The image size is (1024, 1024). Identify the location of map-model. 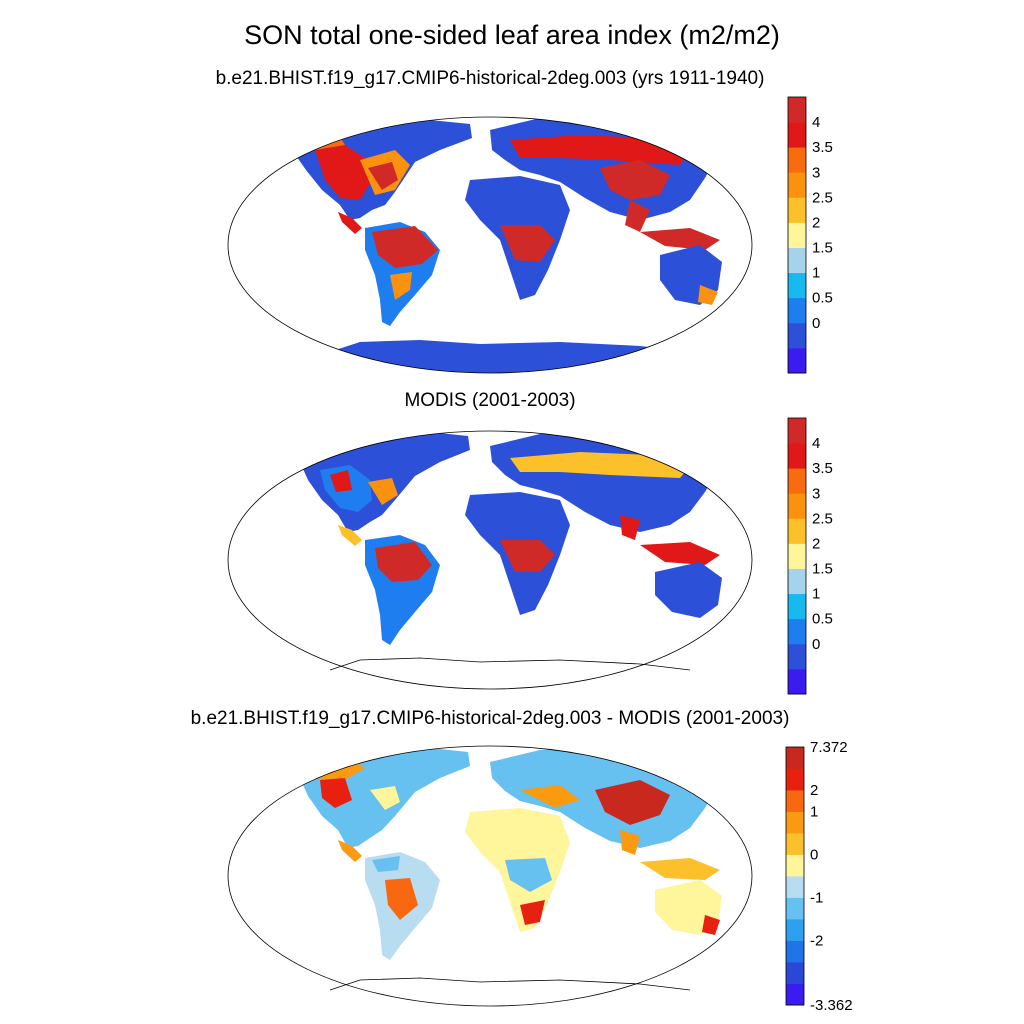
(490, 245).